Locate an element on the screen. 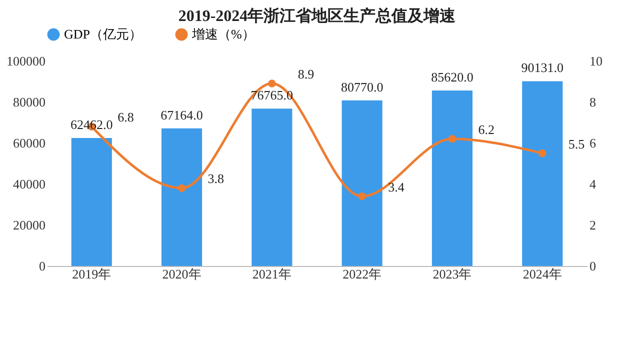 This screenshot has height=363, width=640. x-tick-label: 2023年 is located at coordinates (452, 274).